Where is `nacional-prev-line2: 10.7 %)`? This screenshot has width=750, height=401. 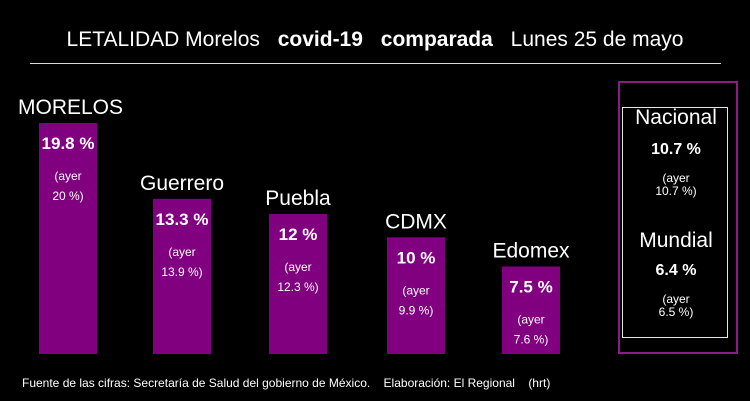 nacional-prev-line2: 10.7 %) is located at coordinates (676, 191).